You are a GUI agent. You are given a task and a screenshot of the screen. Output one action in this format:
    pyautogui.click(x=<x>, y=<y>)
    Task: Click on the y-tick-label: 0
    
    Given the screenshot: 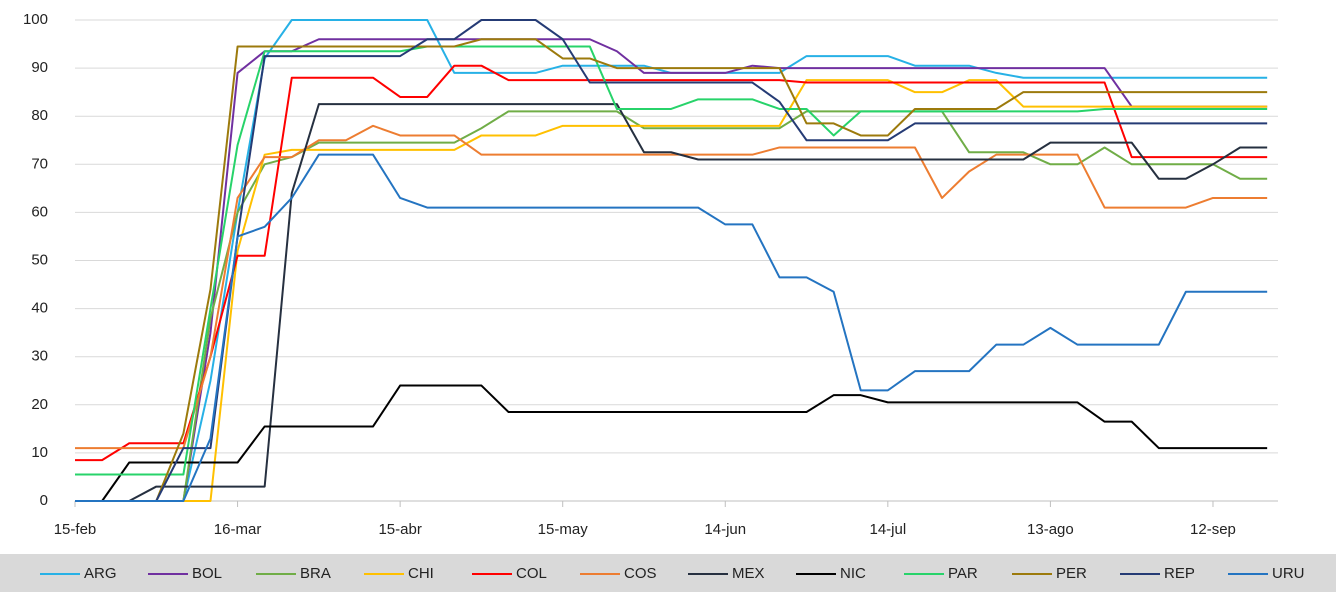 What is the action you would take?
    pyautogui.click(x=44, y=500)
    